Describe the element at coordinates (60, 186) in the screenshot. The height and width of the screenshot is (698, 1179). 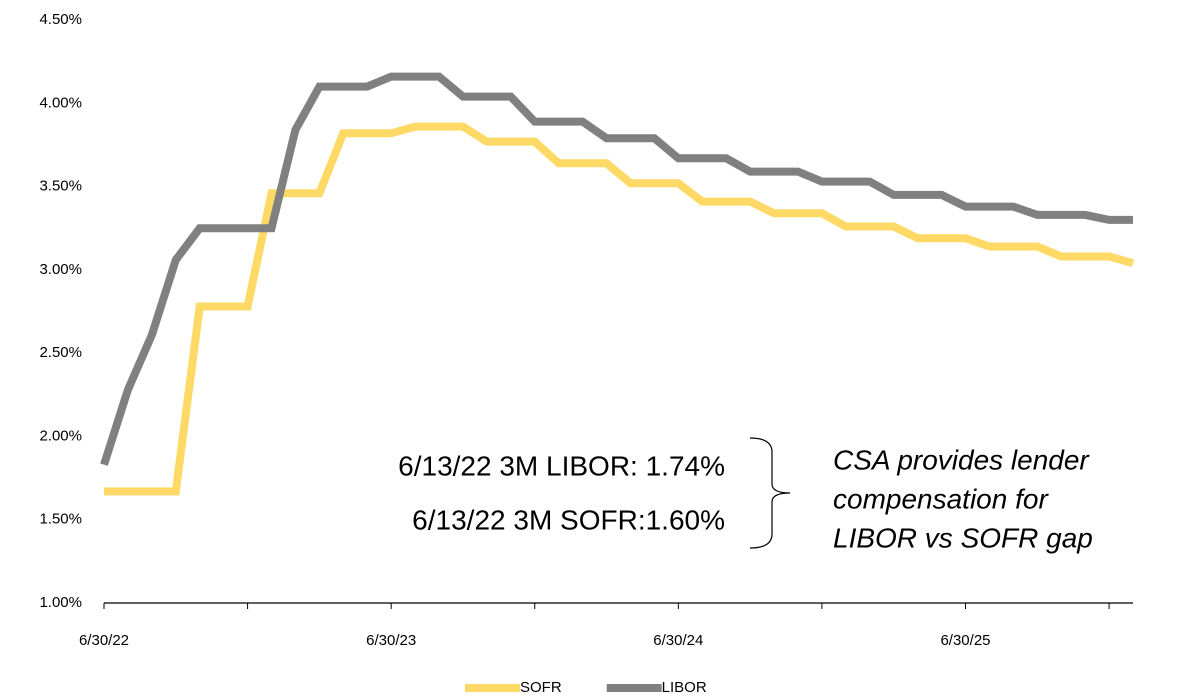
I see `y-tick-label: 3.50%` at that location.